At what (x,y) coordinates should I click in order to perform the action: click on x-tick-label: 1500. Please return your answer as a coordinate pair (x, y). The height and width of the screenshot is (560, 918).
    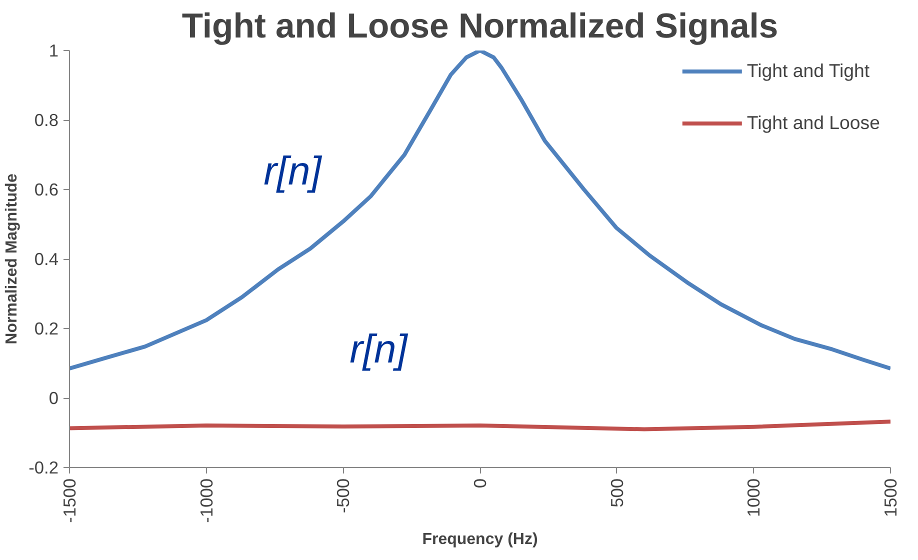
    Looking at the image, I should click on (890, 498).